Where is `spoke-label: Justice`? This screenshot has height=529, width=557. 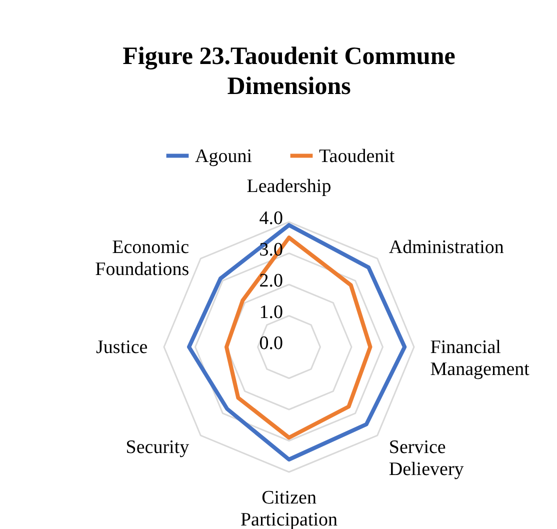
spoke-label: Justice is located at coordinates (122, 347).